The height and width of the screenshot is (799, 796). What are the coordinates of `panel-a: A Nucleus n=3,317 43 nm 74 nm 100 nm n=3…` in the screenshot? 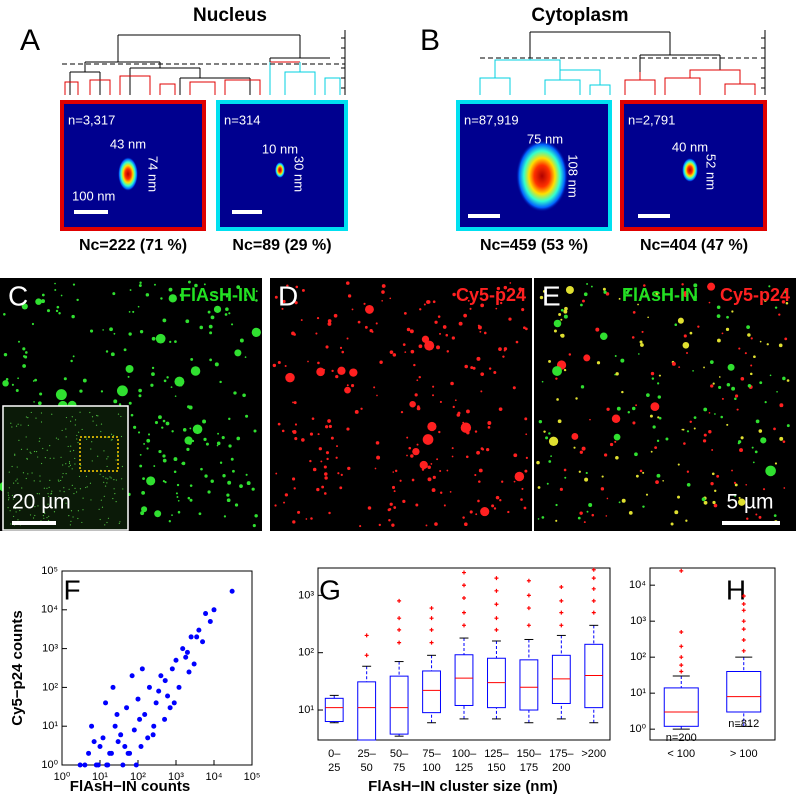 It's located at (184, 129).